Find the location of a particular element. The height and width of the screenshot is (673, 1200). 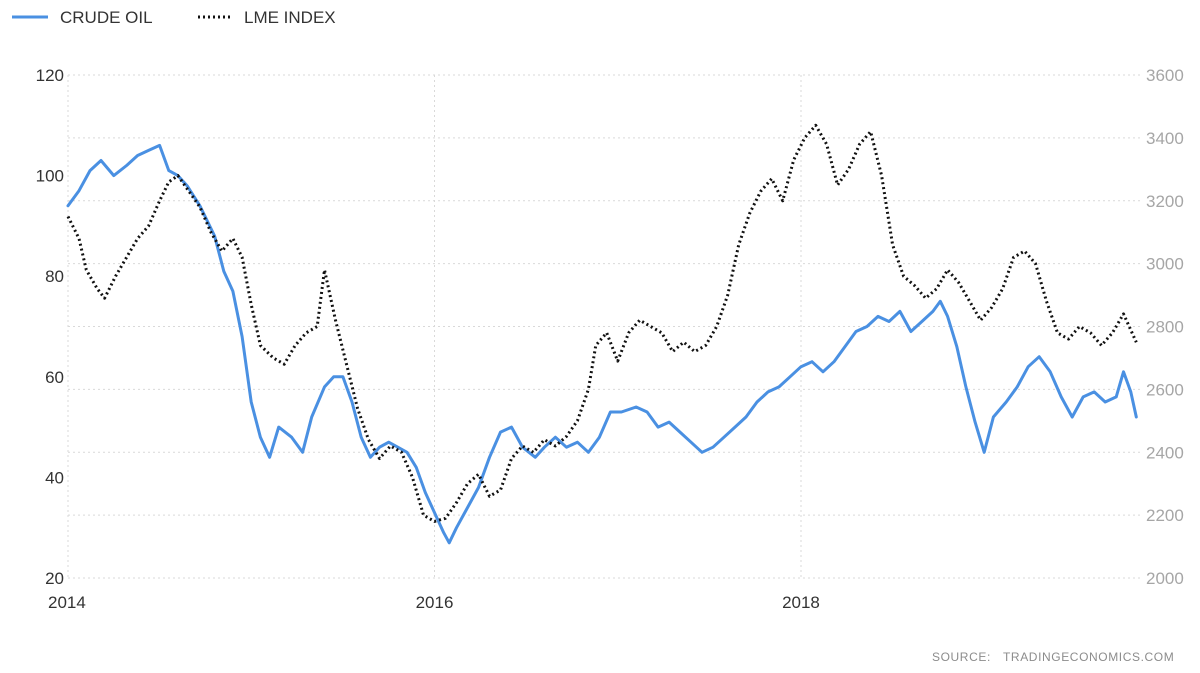

y-right-tick-label: 2000 is located at coordinates (1165, 578).